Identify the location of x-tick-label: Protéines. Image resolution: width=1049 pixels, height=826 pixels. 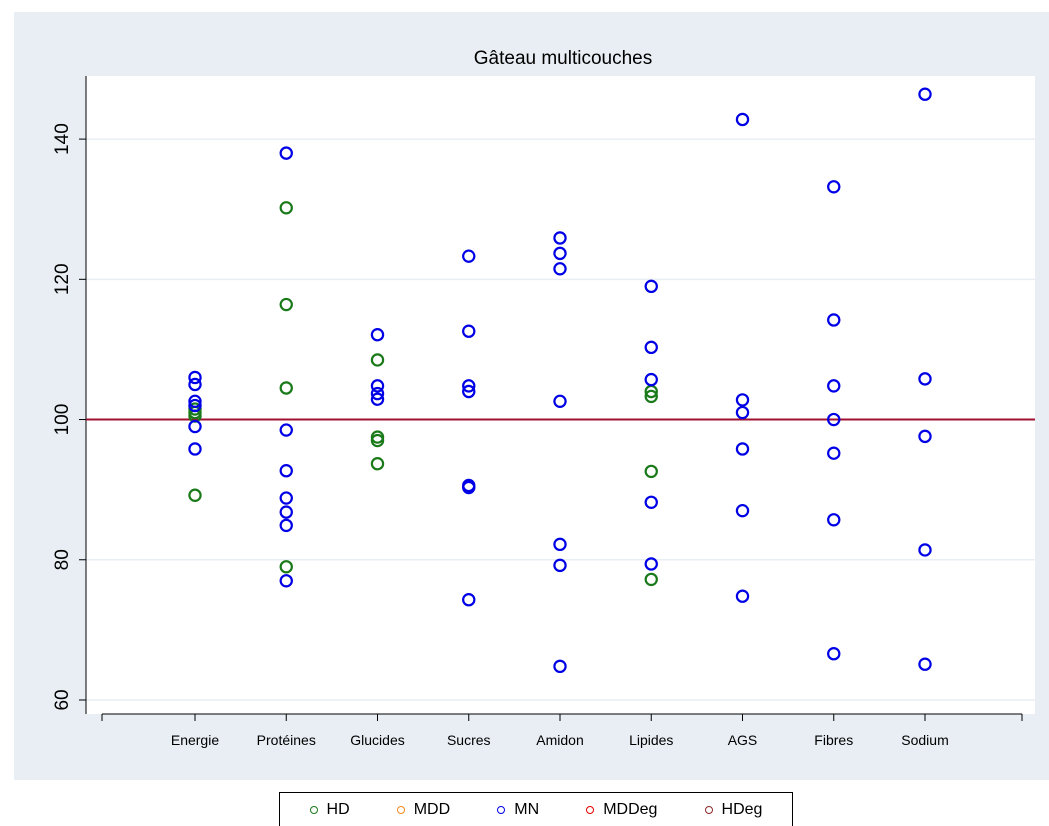
(286, 740).